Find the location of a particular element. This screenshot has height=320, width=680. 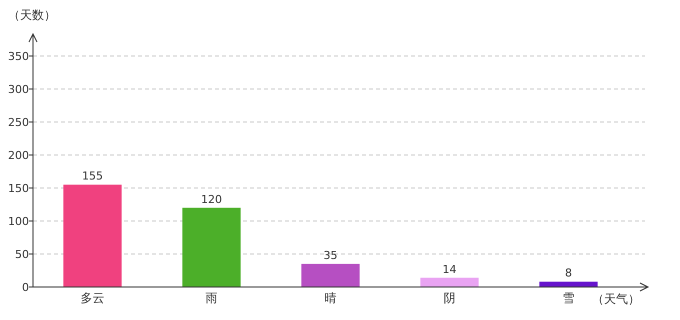

y-tick-label: 300 is located at coordinates (18, 89).